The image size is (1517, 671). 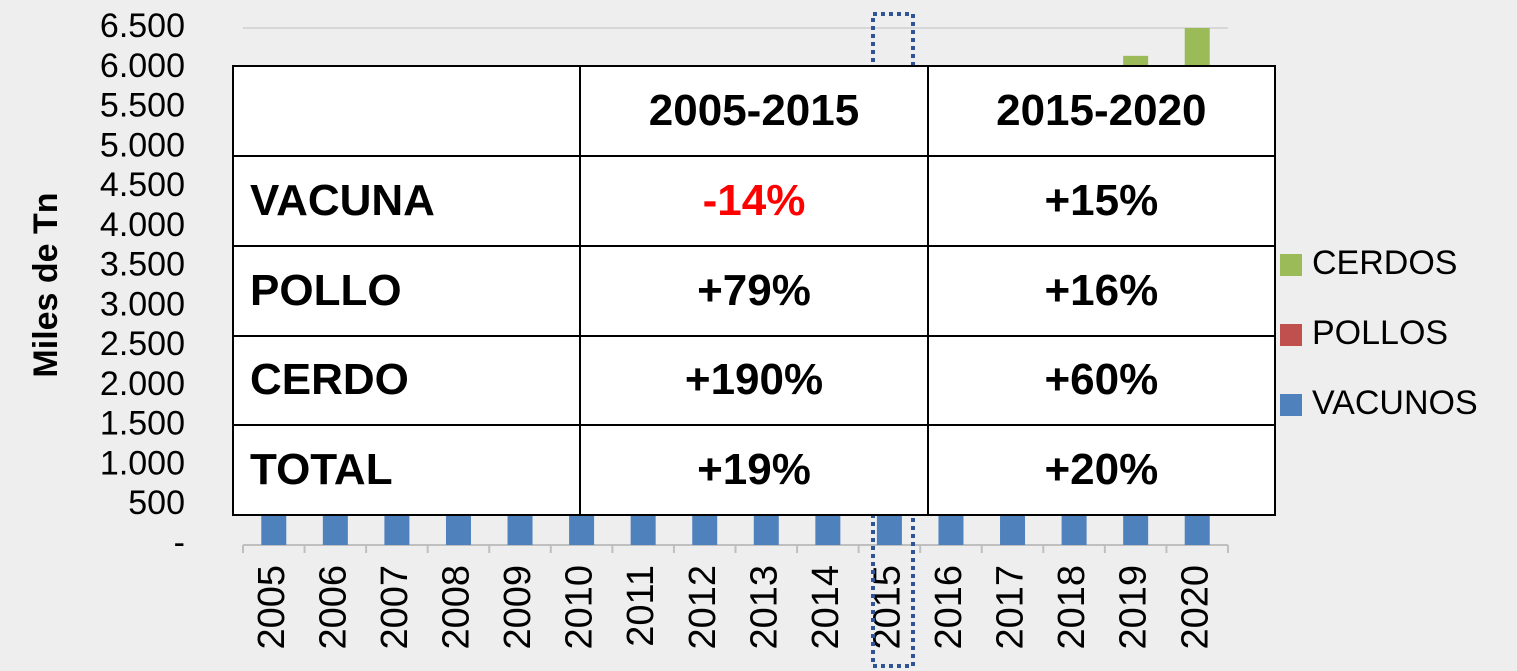 I want to click on x-tick-label: 2010, so click(x=580, y=607).